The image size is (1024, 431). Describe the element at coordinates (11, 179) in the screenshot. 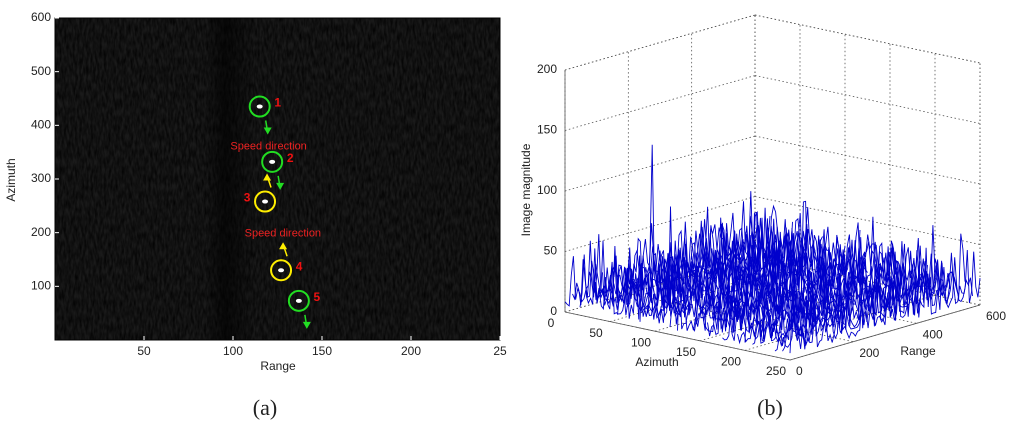

I see `y-label: Azimuth` at that location.